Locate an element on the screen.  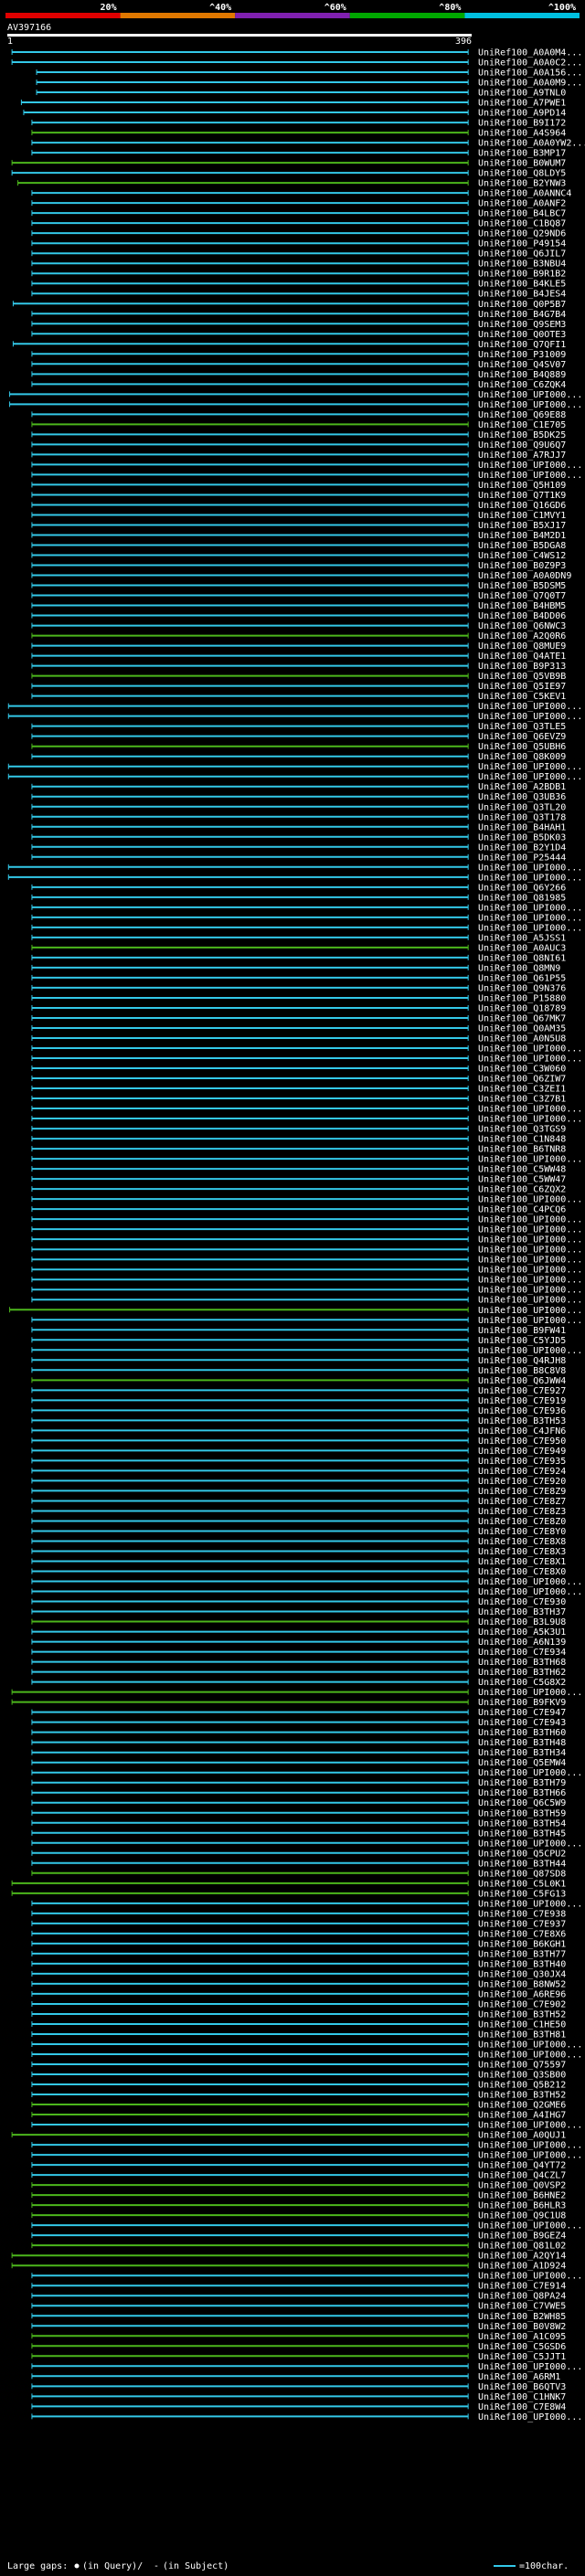
hit-label: UniRef100_B9I172 is located at coordinates (522, 124).